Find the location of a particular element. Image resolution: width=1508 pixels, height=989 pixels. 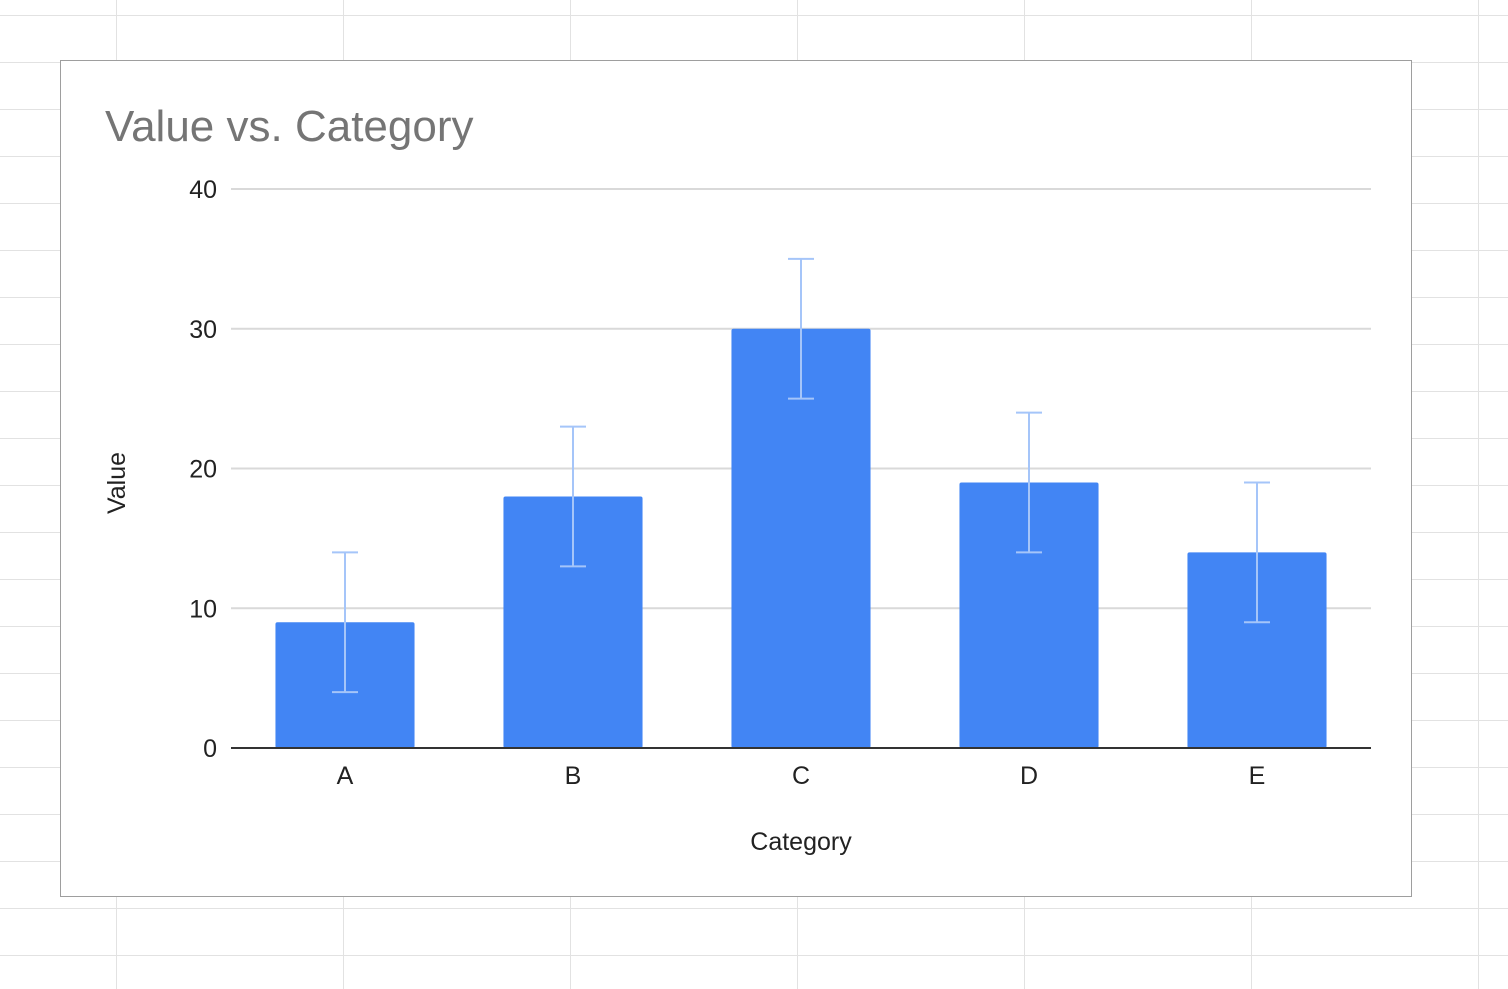

error-bar-b is located at coordinates (573, 496).